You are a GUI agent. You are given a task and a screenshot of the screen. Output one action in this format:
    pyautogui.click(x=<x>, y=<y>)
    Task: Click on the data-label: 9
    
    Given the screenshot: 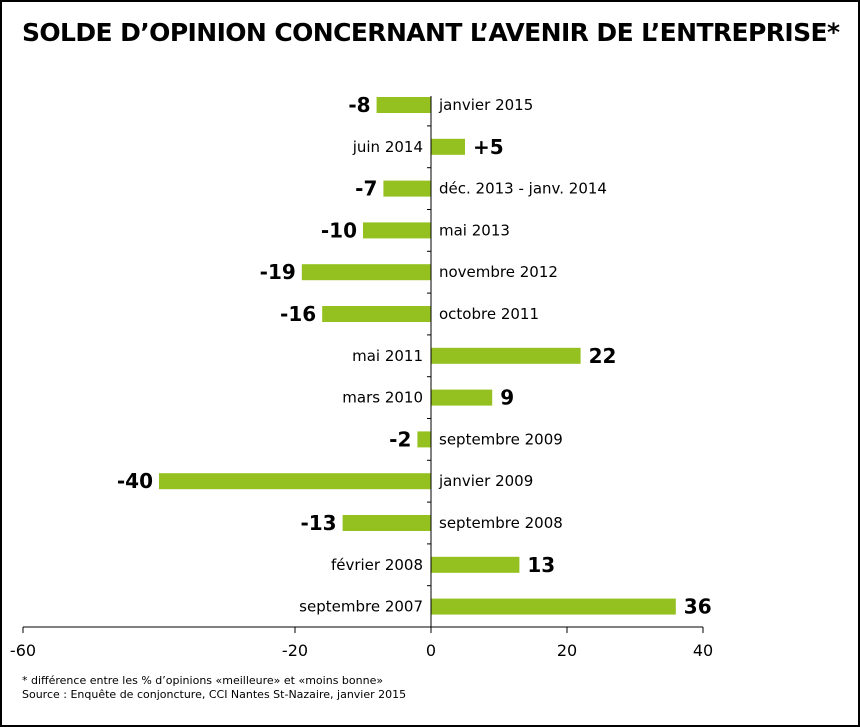 What is the action you would take?
    pyautogui.click(x=507, y=398)
    